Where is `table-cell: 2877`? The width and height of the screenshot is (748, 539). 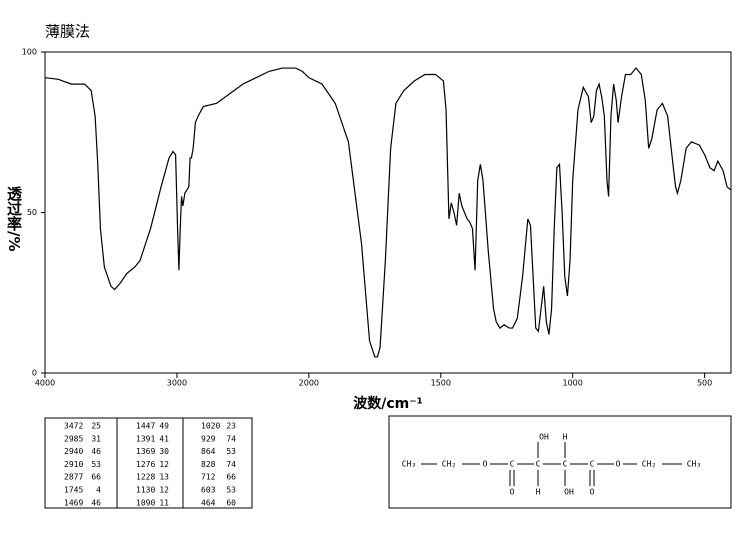
table-cell: 2877 is located at coordinates (73, 477).